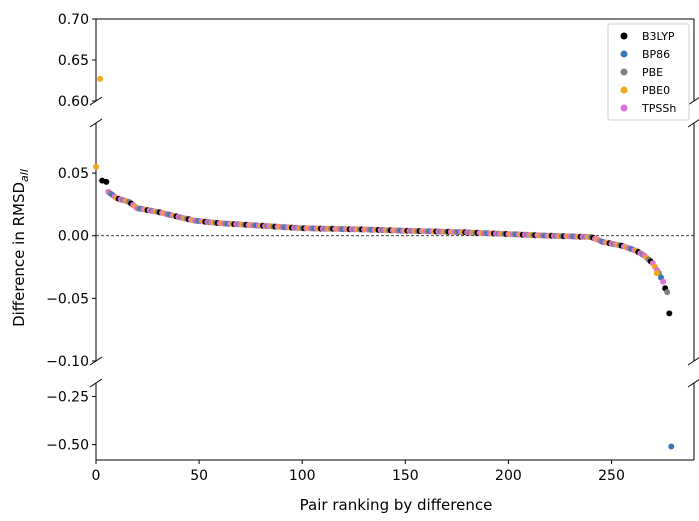 This screenshot has width=699, height=521. What do you see at coordinates (67, 446) in the screenshot?
I see `y-tick-label: −0.50` at bounding box center [67, 446].